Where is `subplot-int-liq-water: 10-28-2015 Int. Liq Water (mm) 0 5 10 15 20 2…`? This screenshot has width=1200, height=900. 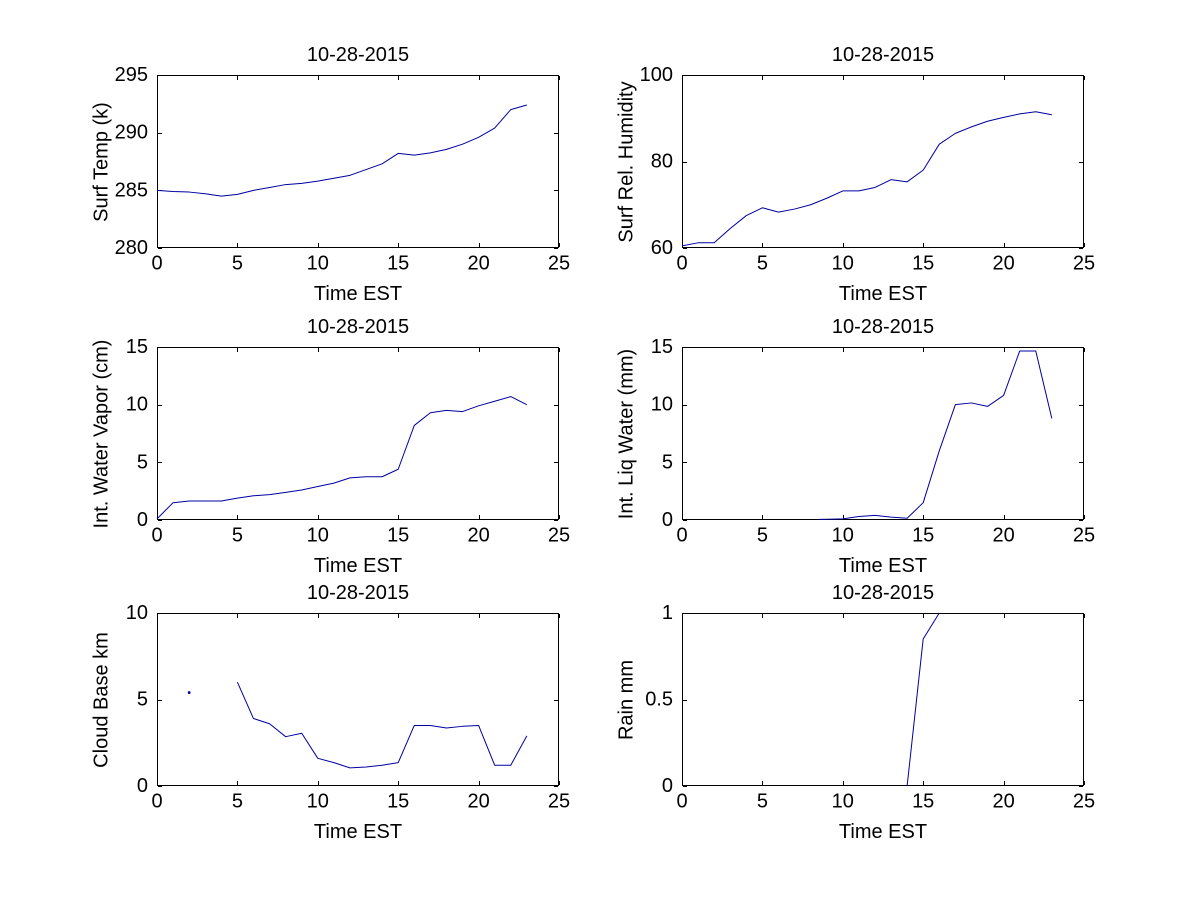
subplot-int-liq-water: 10-28-2015 Int. Liq Water (mm) 0 5 10 15 20 2… is located at coordinates (856, 446).